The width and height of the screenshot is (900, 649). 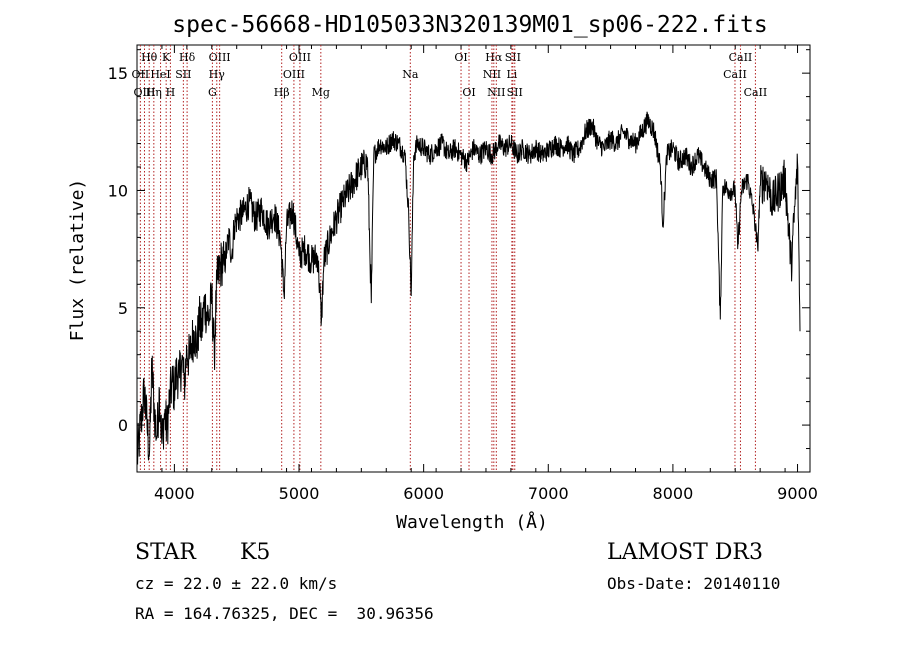 I want to click on x-tick-label: 5000, so click(x=299, y=493).